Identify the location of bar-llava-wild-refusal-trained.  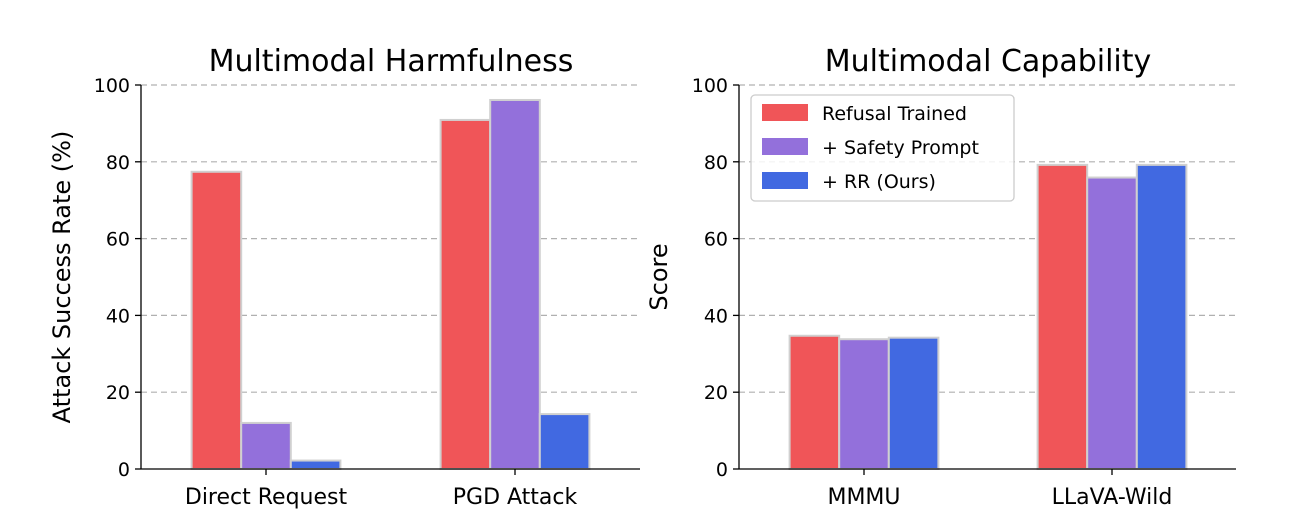
(1062, 316).